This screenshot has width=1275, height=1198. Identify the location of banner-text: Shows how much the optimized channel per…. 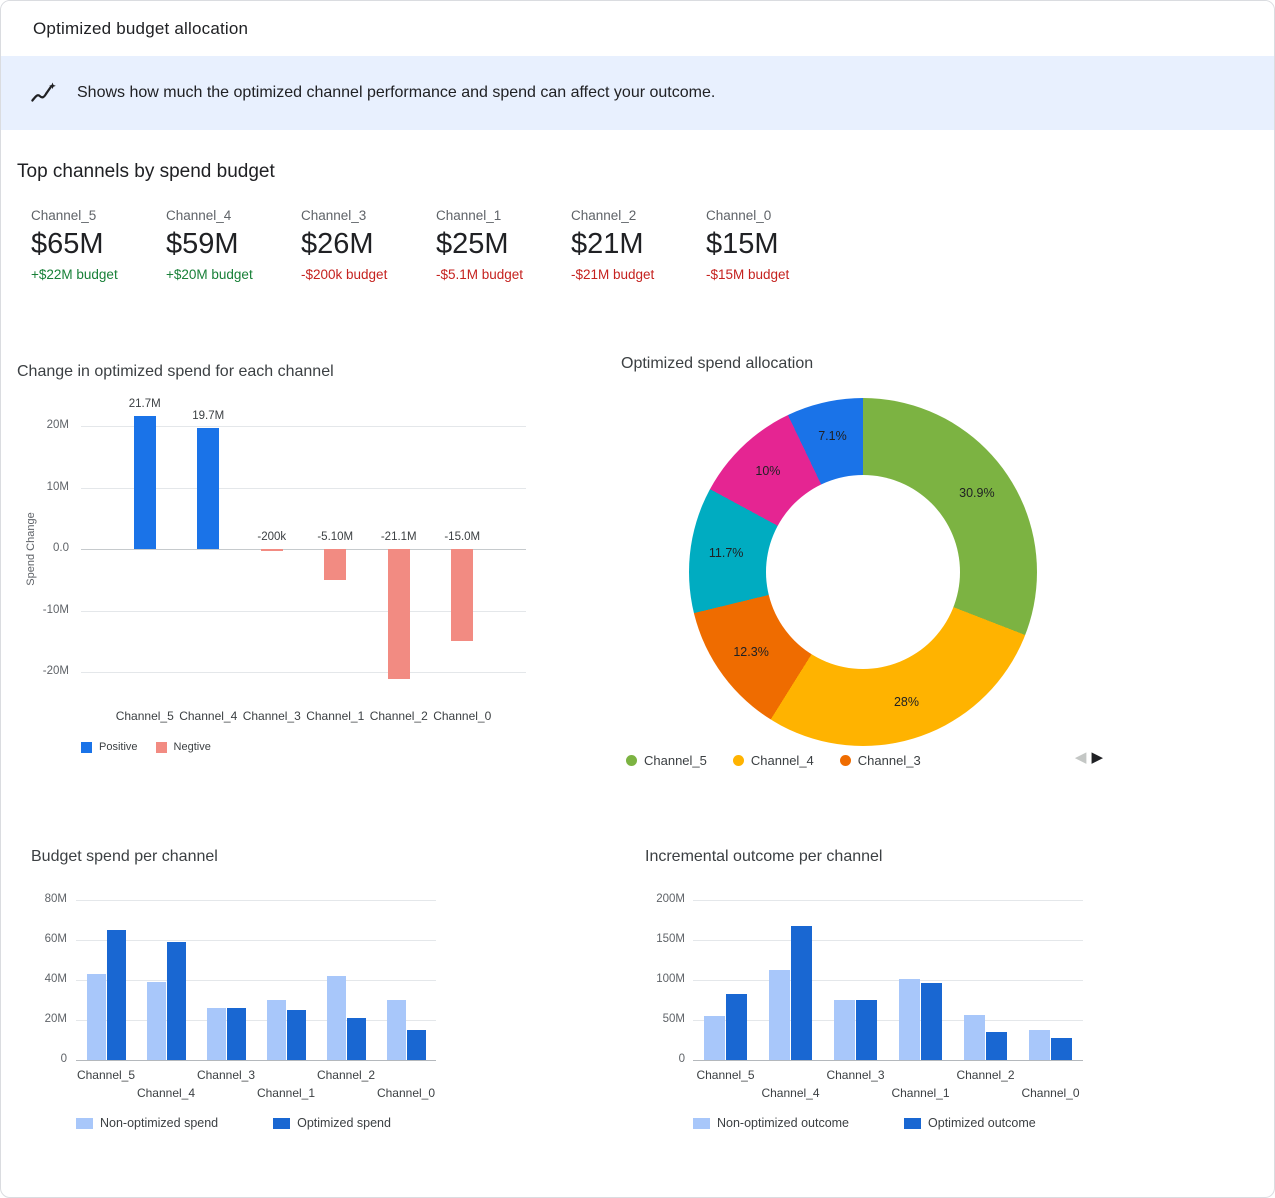
(396, 92).